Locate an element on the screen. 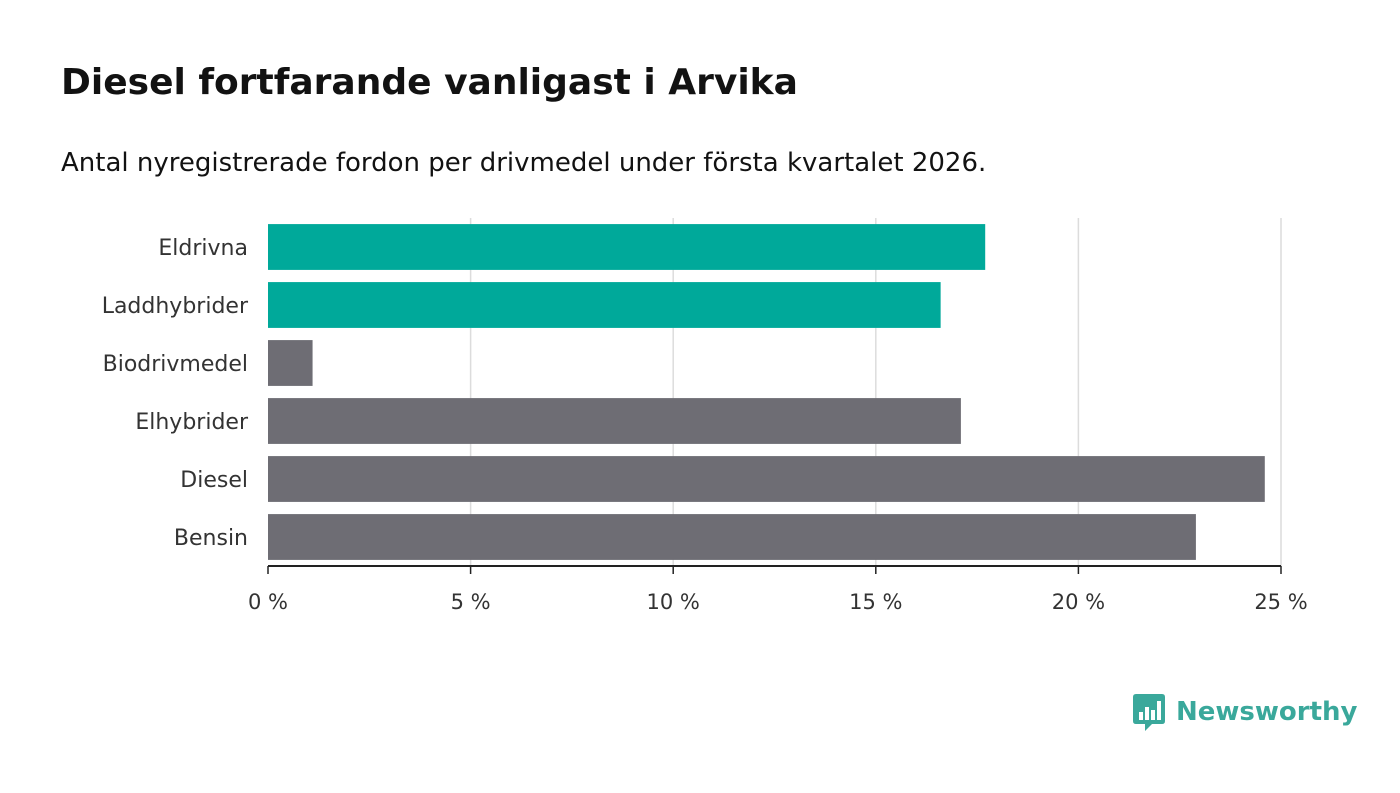 The image size is (1400, 793). bar-elhybrider is located at coordinates (614, 421).